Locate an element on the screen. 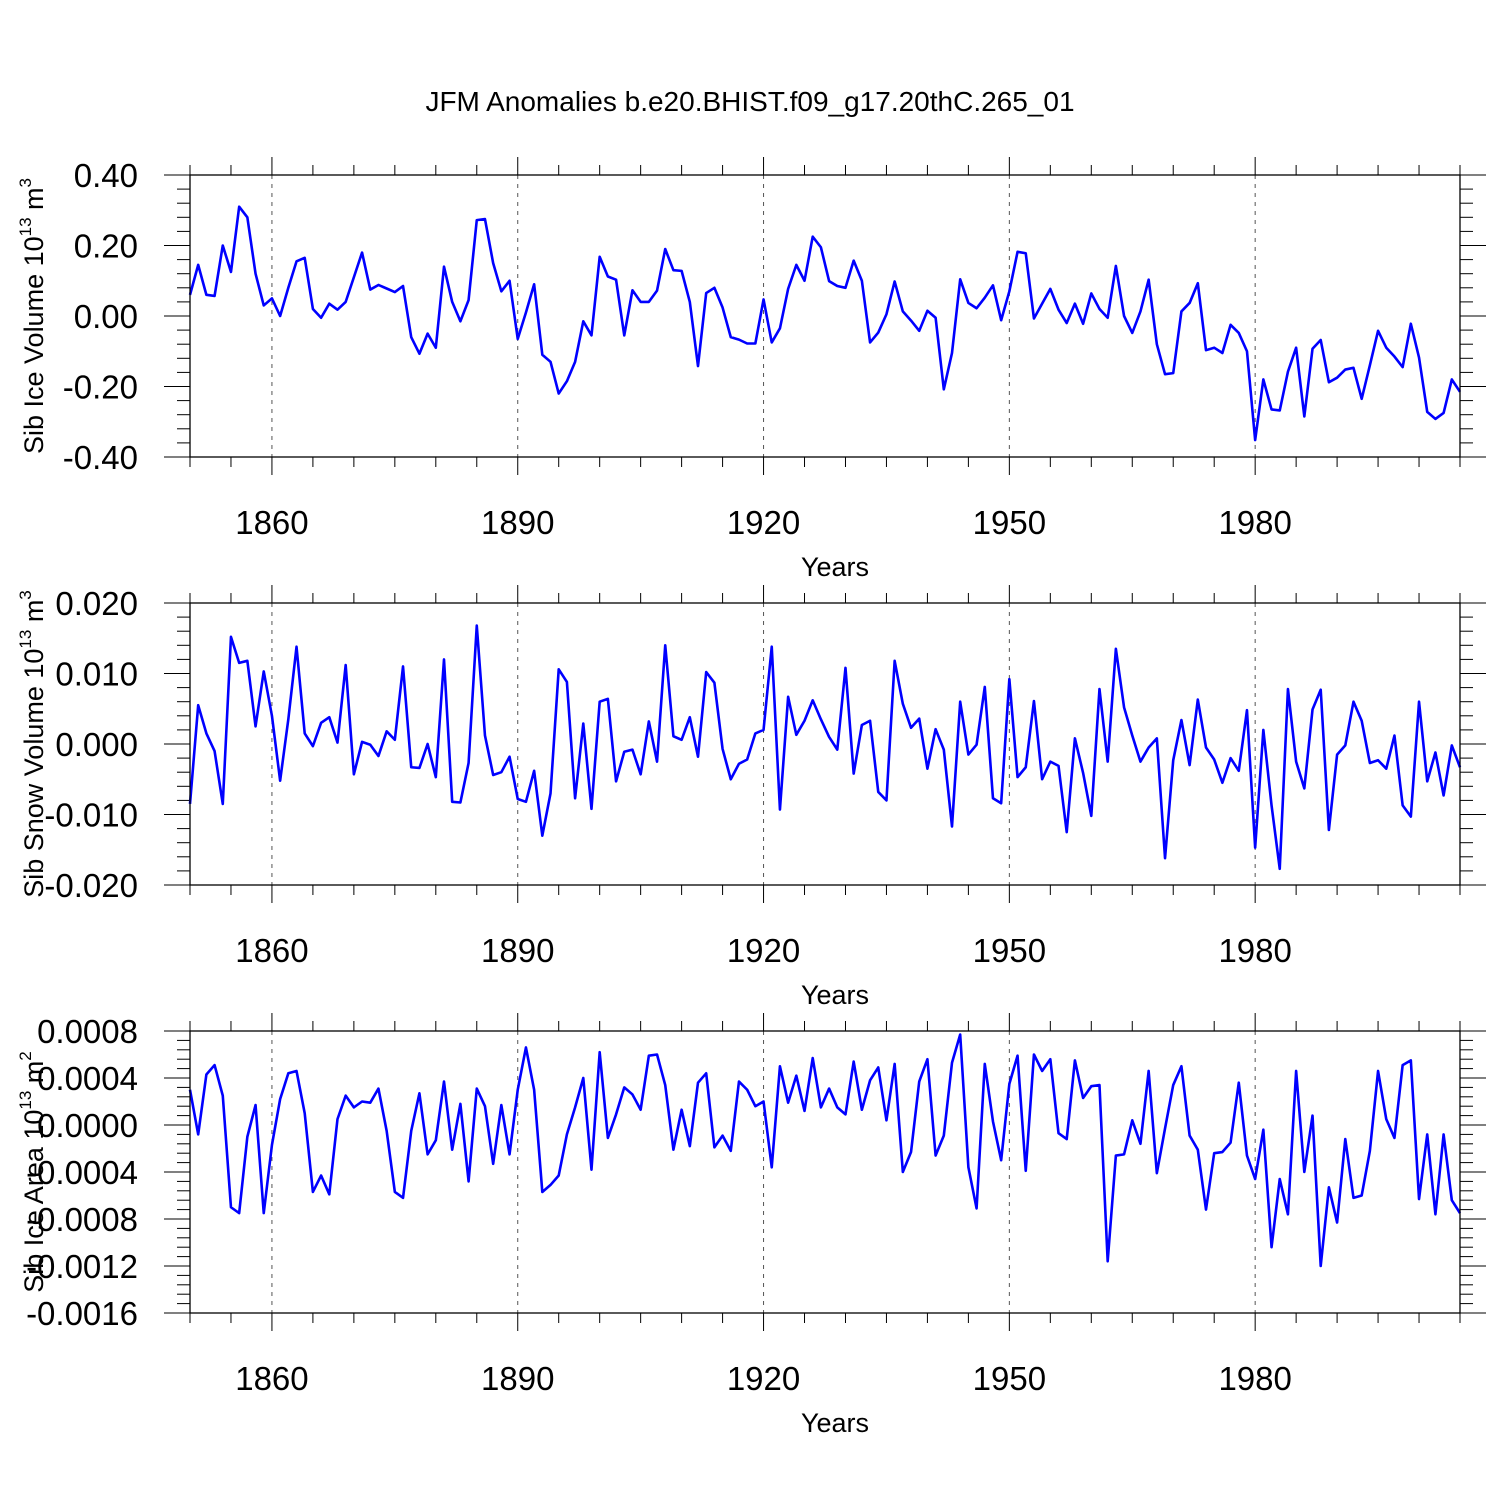  y-tick-label: -0.0008 is located at coordinates (82, 1219).